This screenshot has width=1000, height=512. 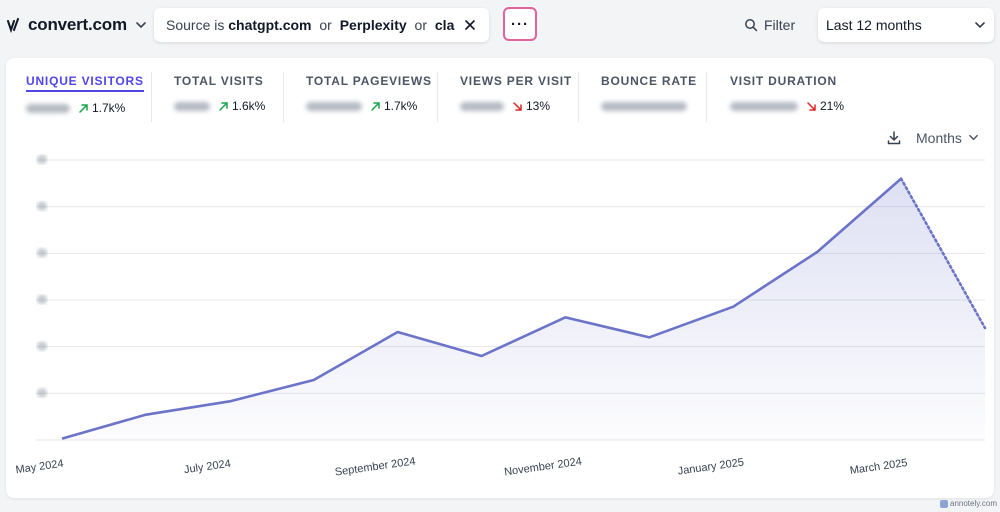 I want to click on watermark: annotely.com, so click(x=968, y=503).